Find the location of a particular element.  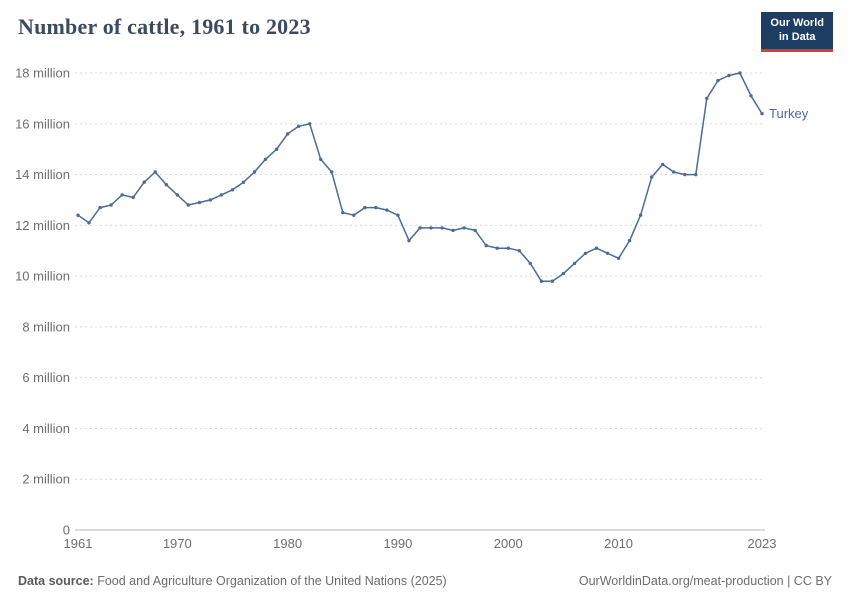

chart-title: Number of cattle, 1961 to 2023 is located at coordinates (164, 26).